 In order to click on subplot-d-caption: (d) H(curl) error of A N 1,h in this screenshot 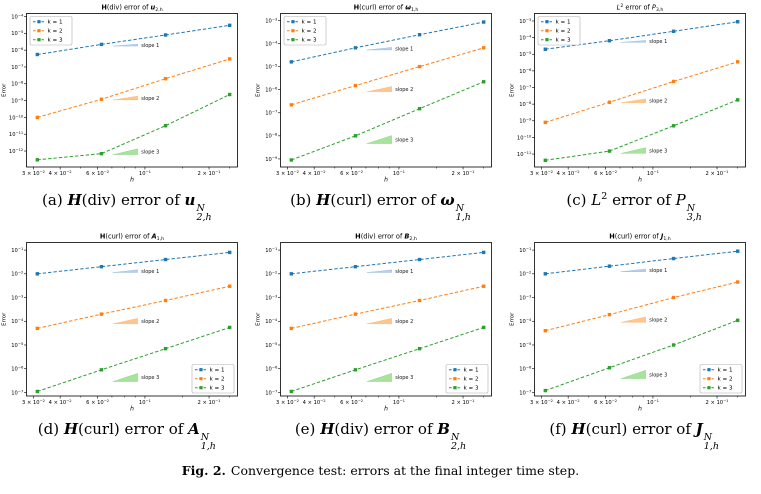, I will do `click(126, 436)`.